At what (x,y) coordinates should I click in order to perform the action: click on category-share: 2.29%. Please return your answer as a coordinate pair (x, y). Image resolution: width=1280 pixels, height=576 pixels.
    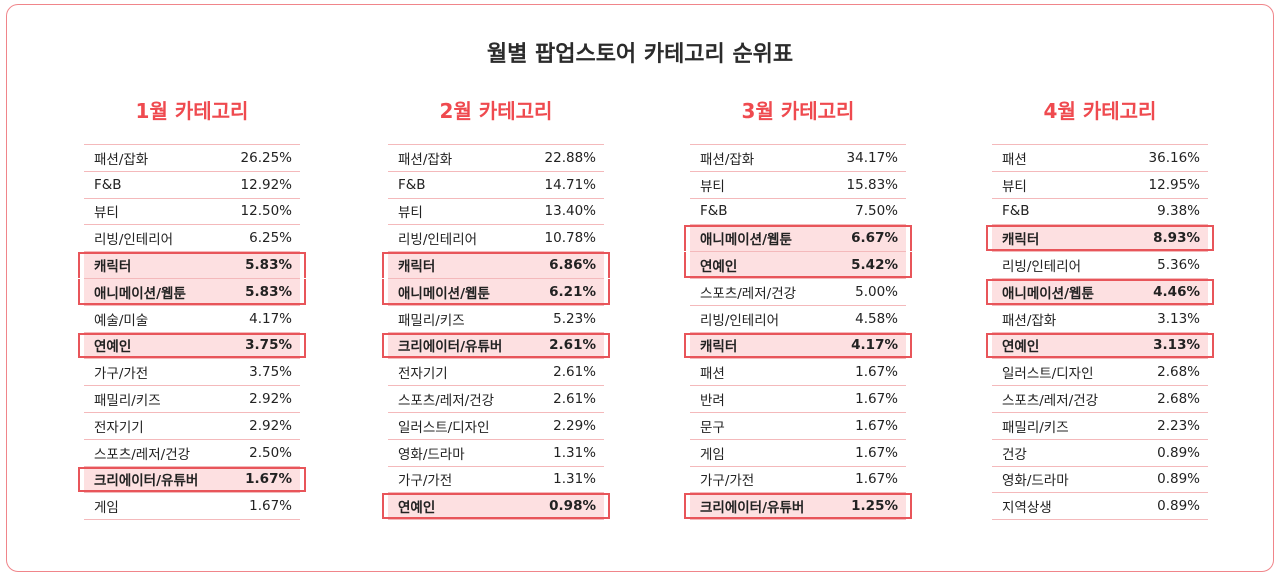
    Looking at the image, I should click on (574, 425).